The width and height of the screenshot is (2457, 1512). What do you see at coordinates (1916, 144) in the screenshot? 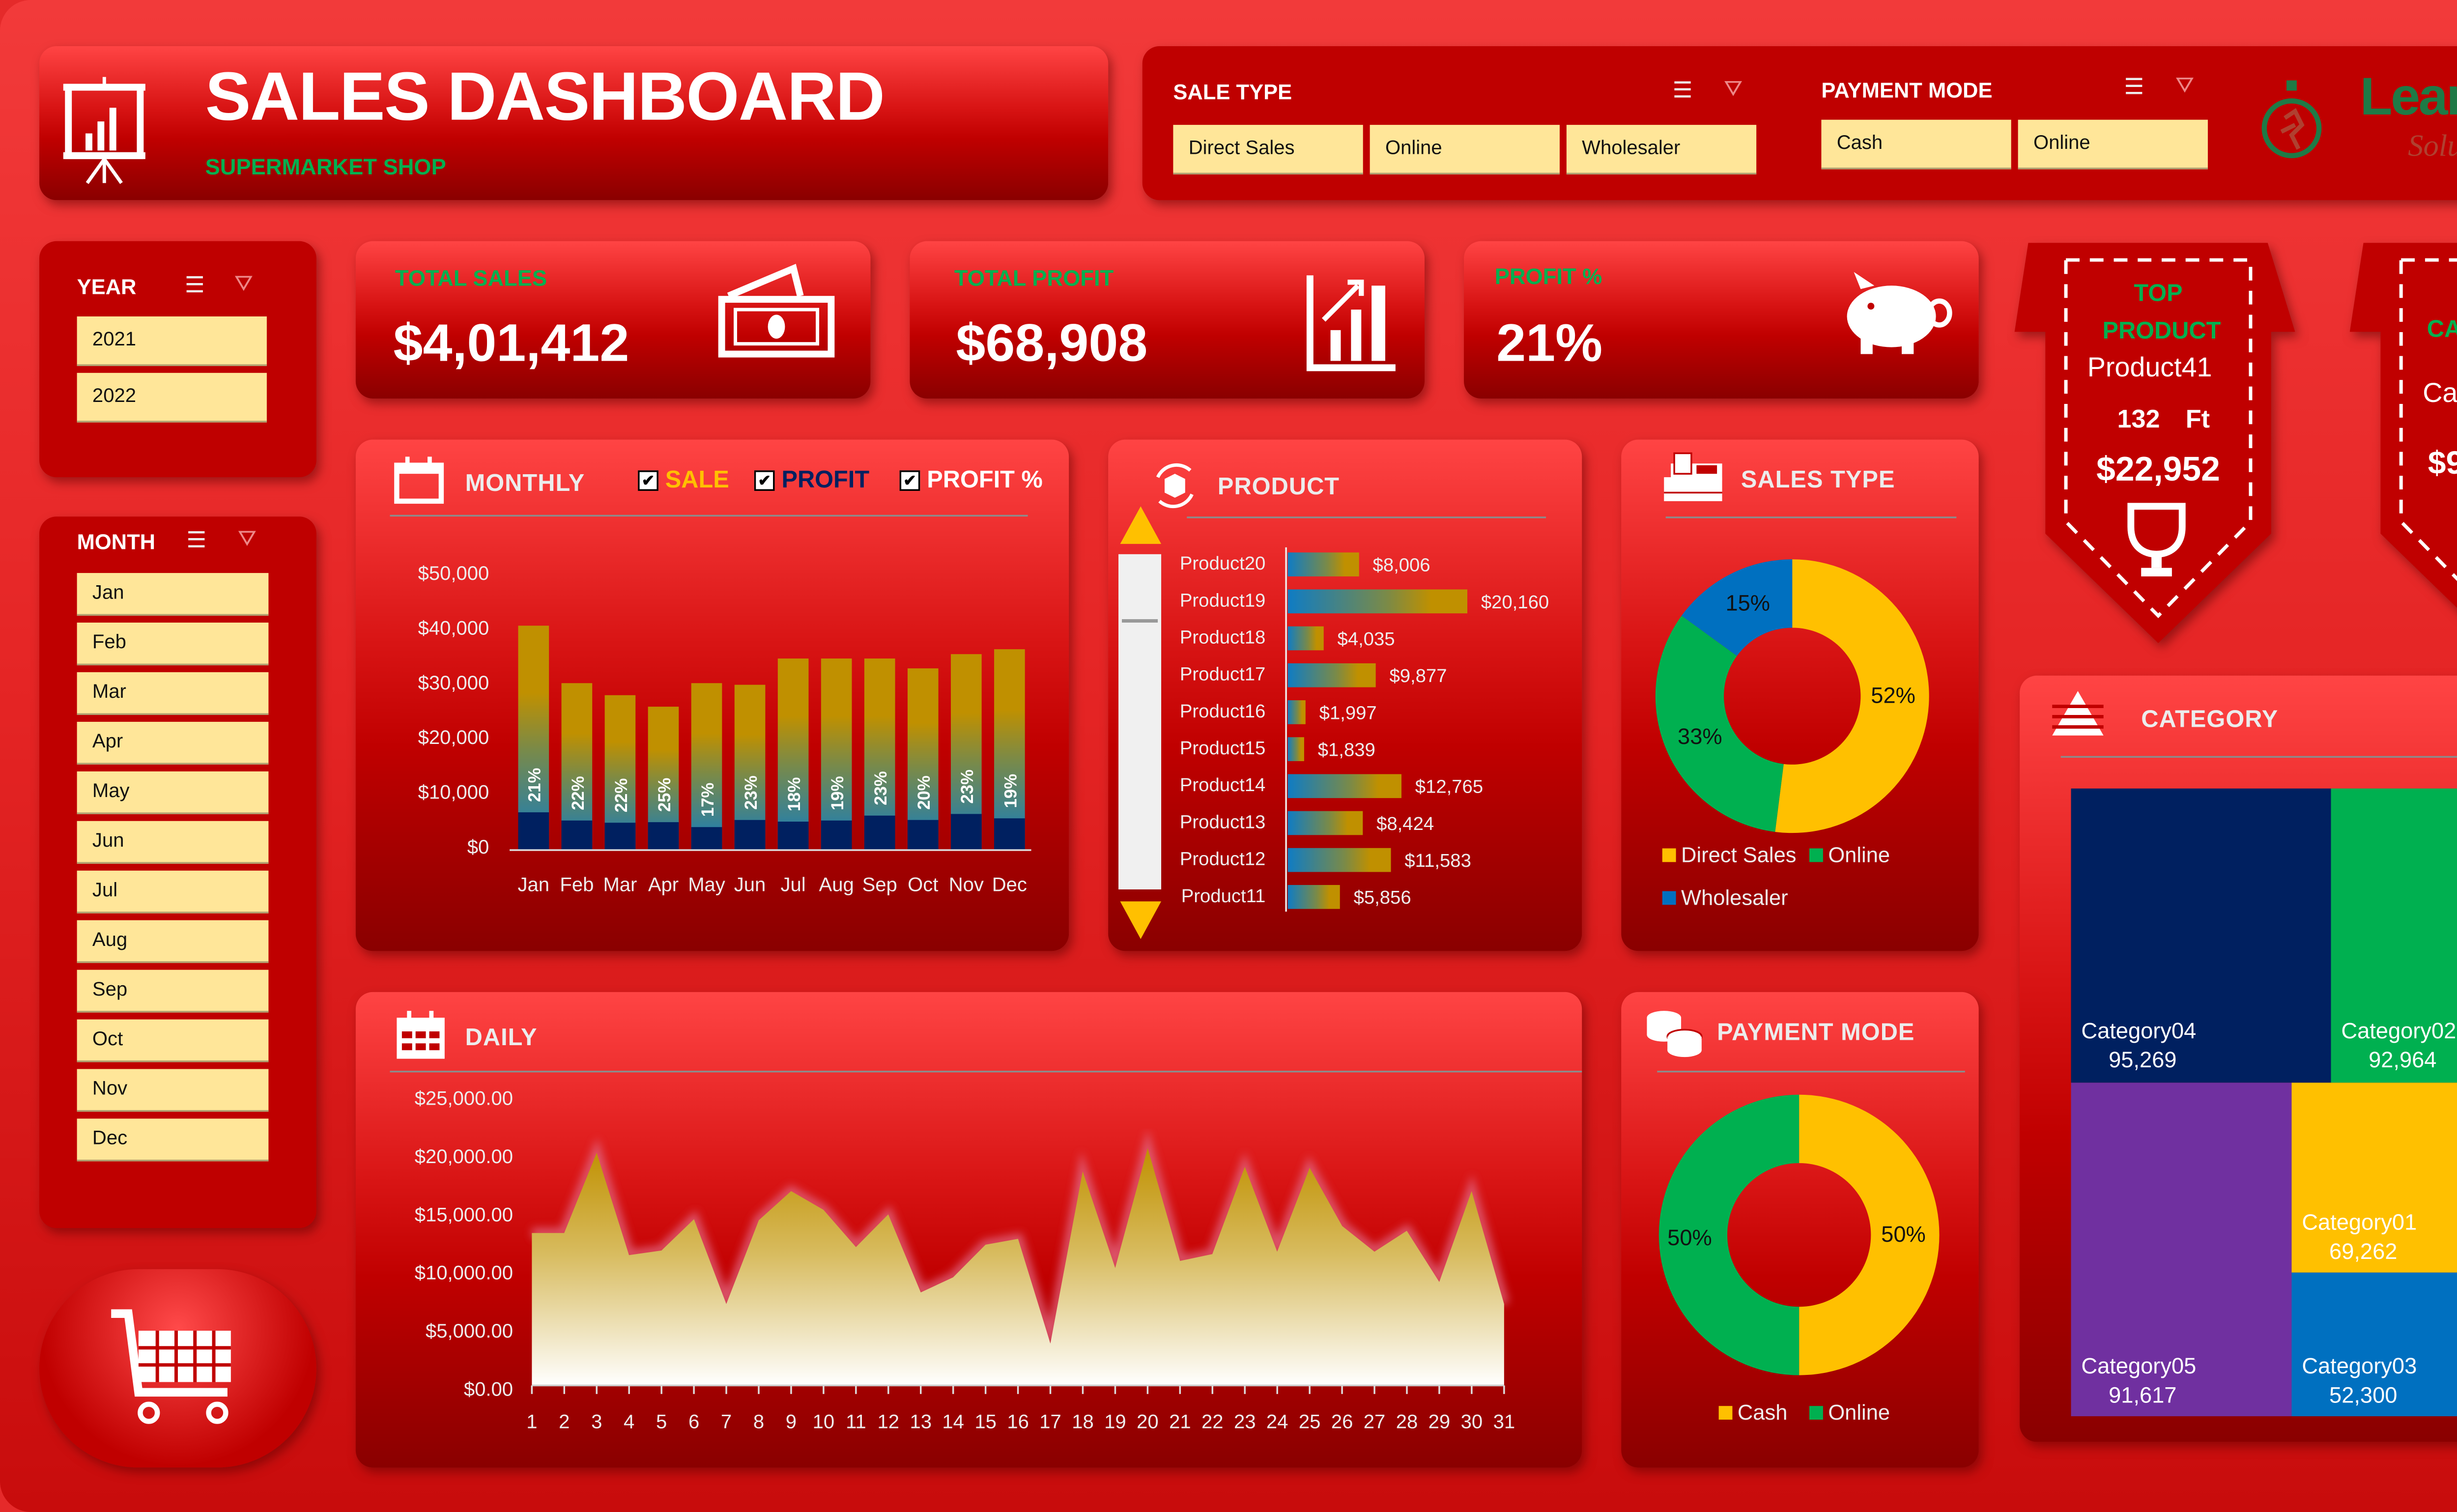
I see `payment-mode-cash: Cash` at bounding box center [1916, 144].